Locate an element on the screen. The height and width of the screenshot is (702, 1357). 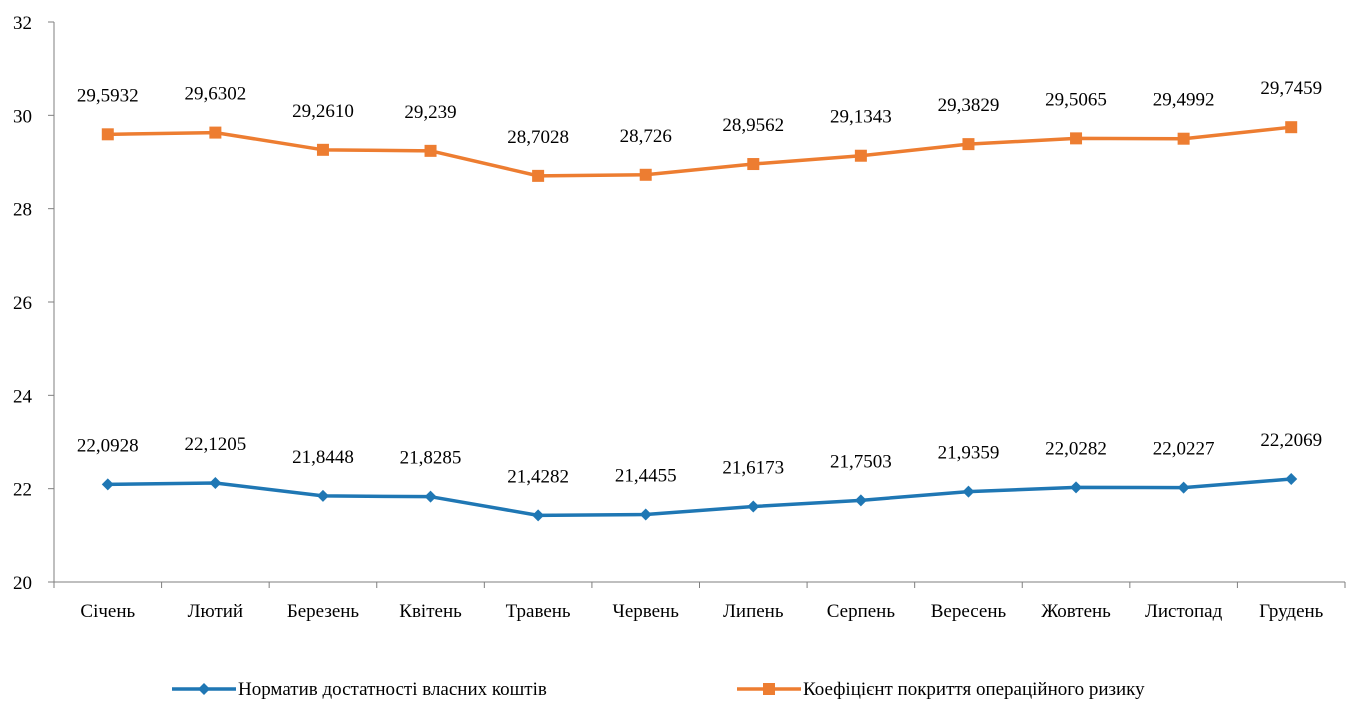
data-label: 29,239 is located at coordinates (430, 112).